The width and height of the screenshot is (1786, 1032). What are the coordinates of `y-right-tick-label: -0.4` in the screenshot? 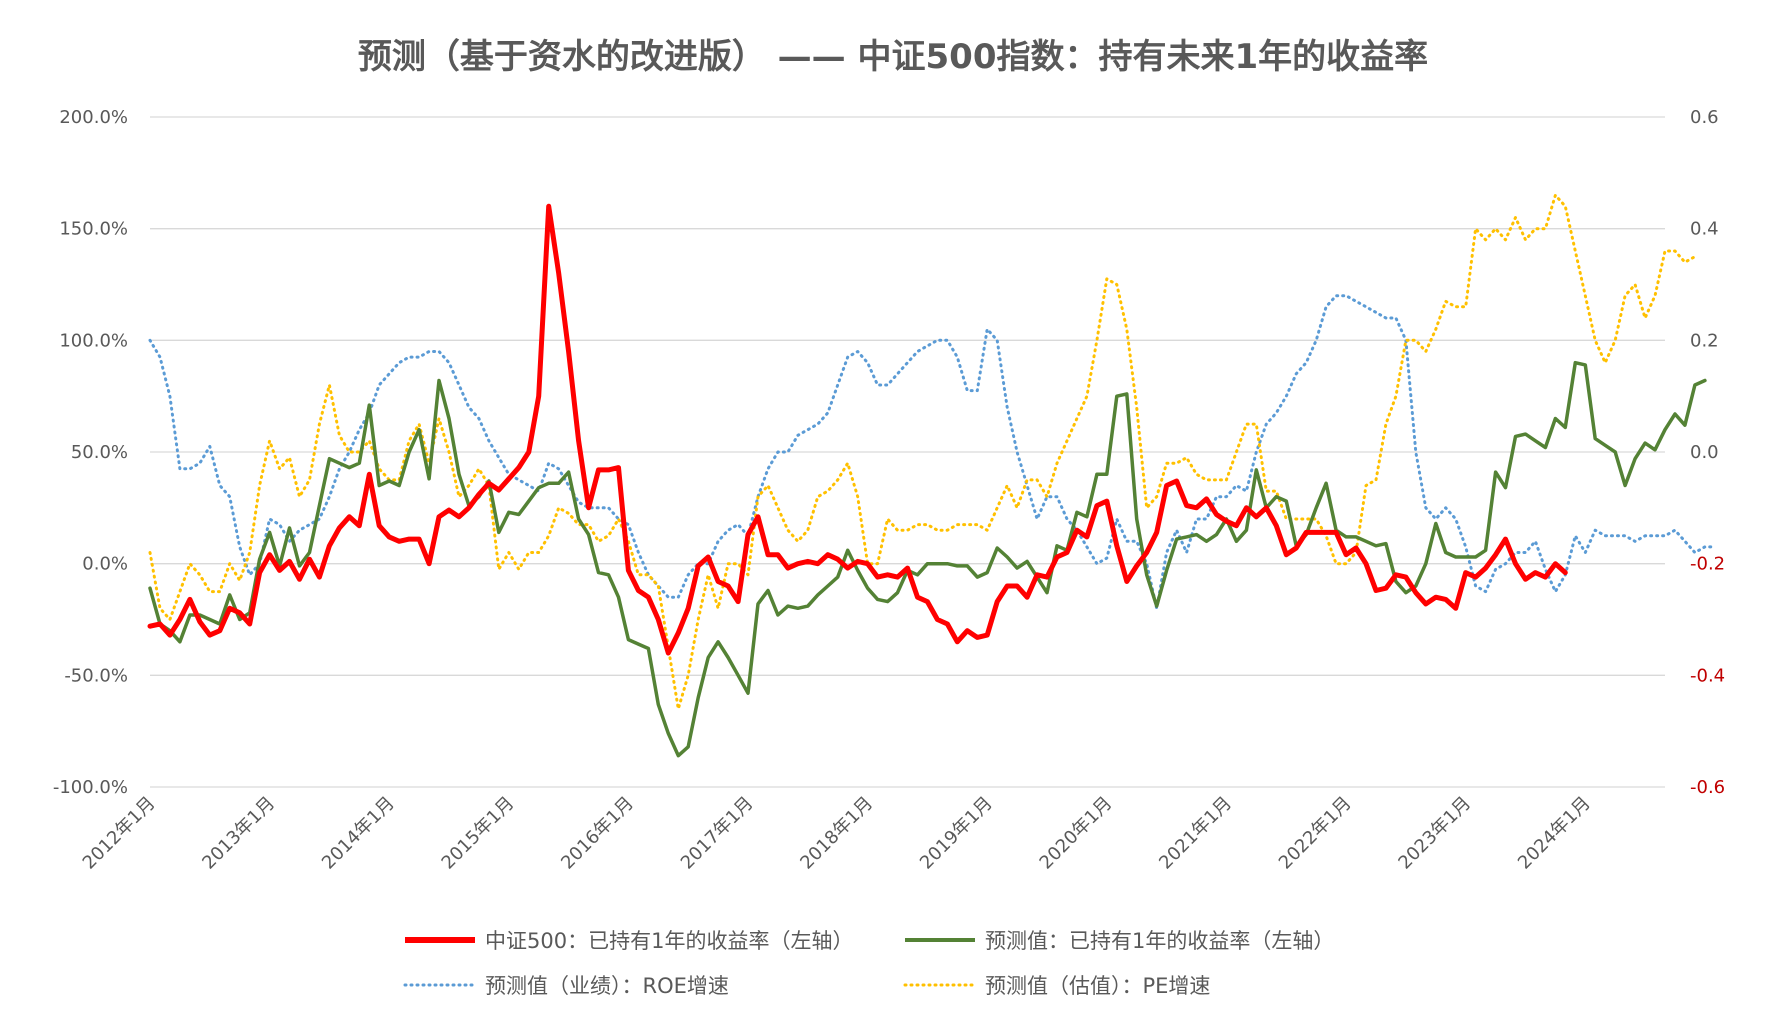 It's located at (1707, 675).